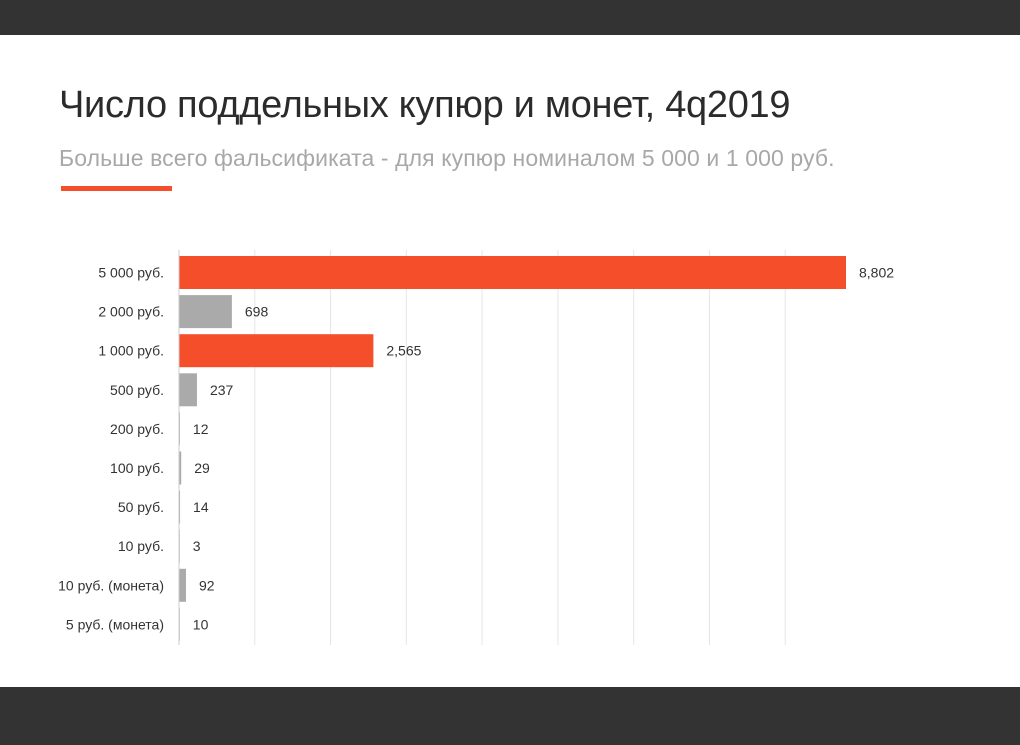  What do you see at coordinates (137, 390) in the screenshot?
I see `category-label: 500 руб.` at bounding box center [137, 390].